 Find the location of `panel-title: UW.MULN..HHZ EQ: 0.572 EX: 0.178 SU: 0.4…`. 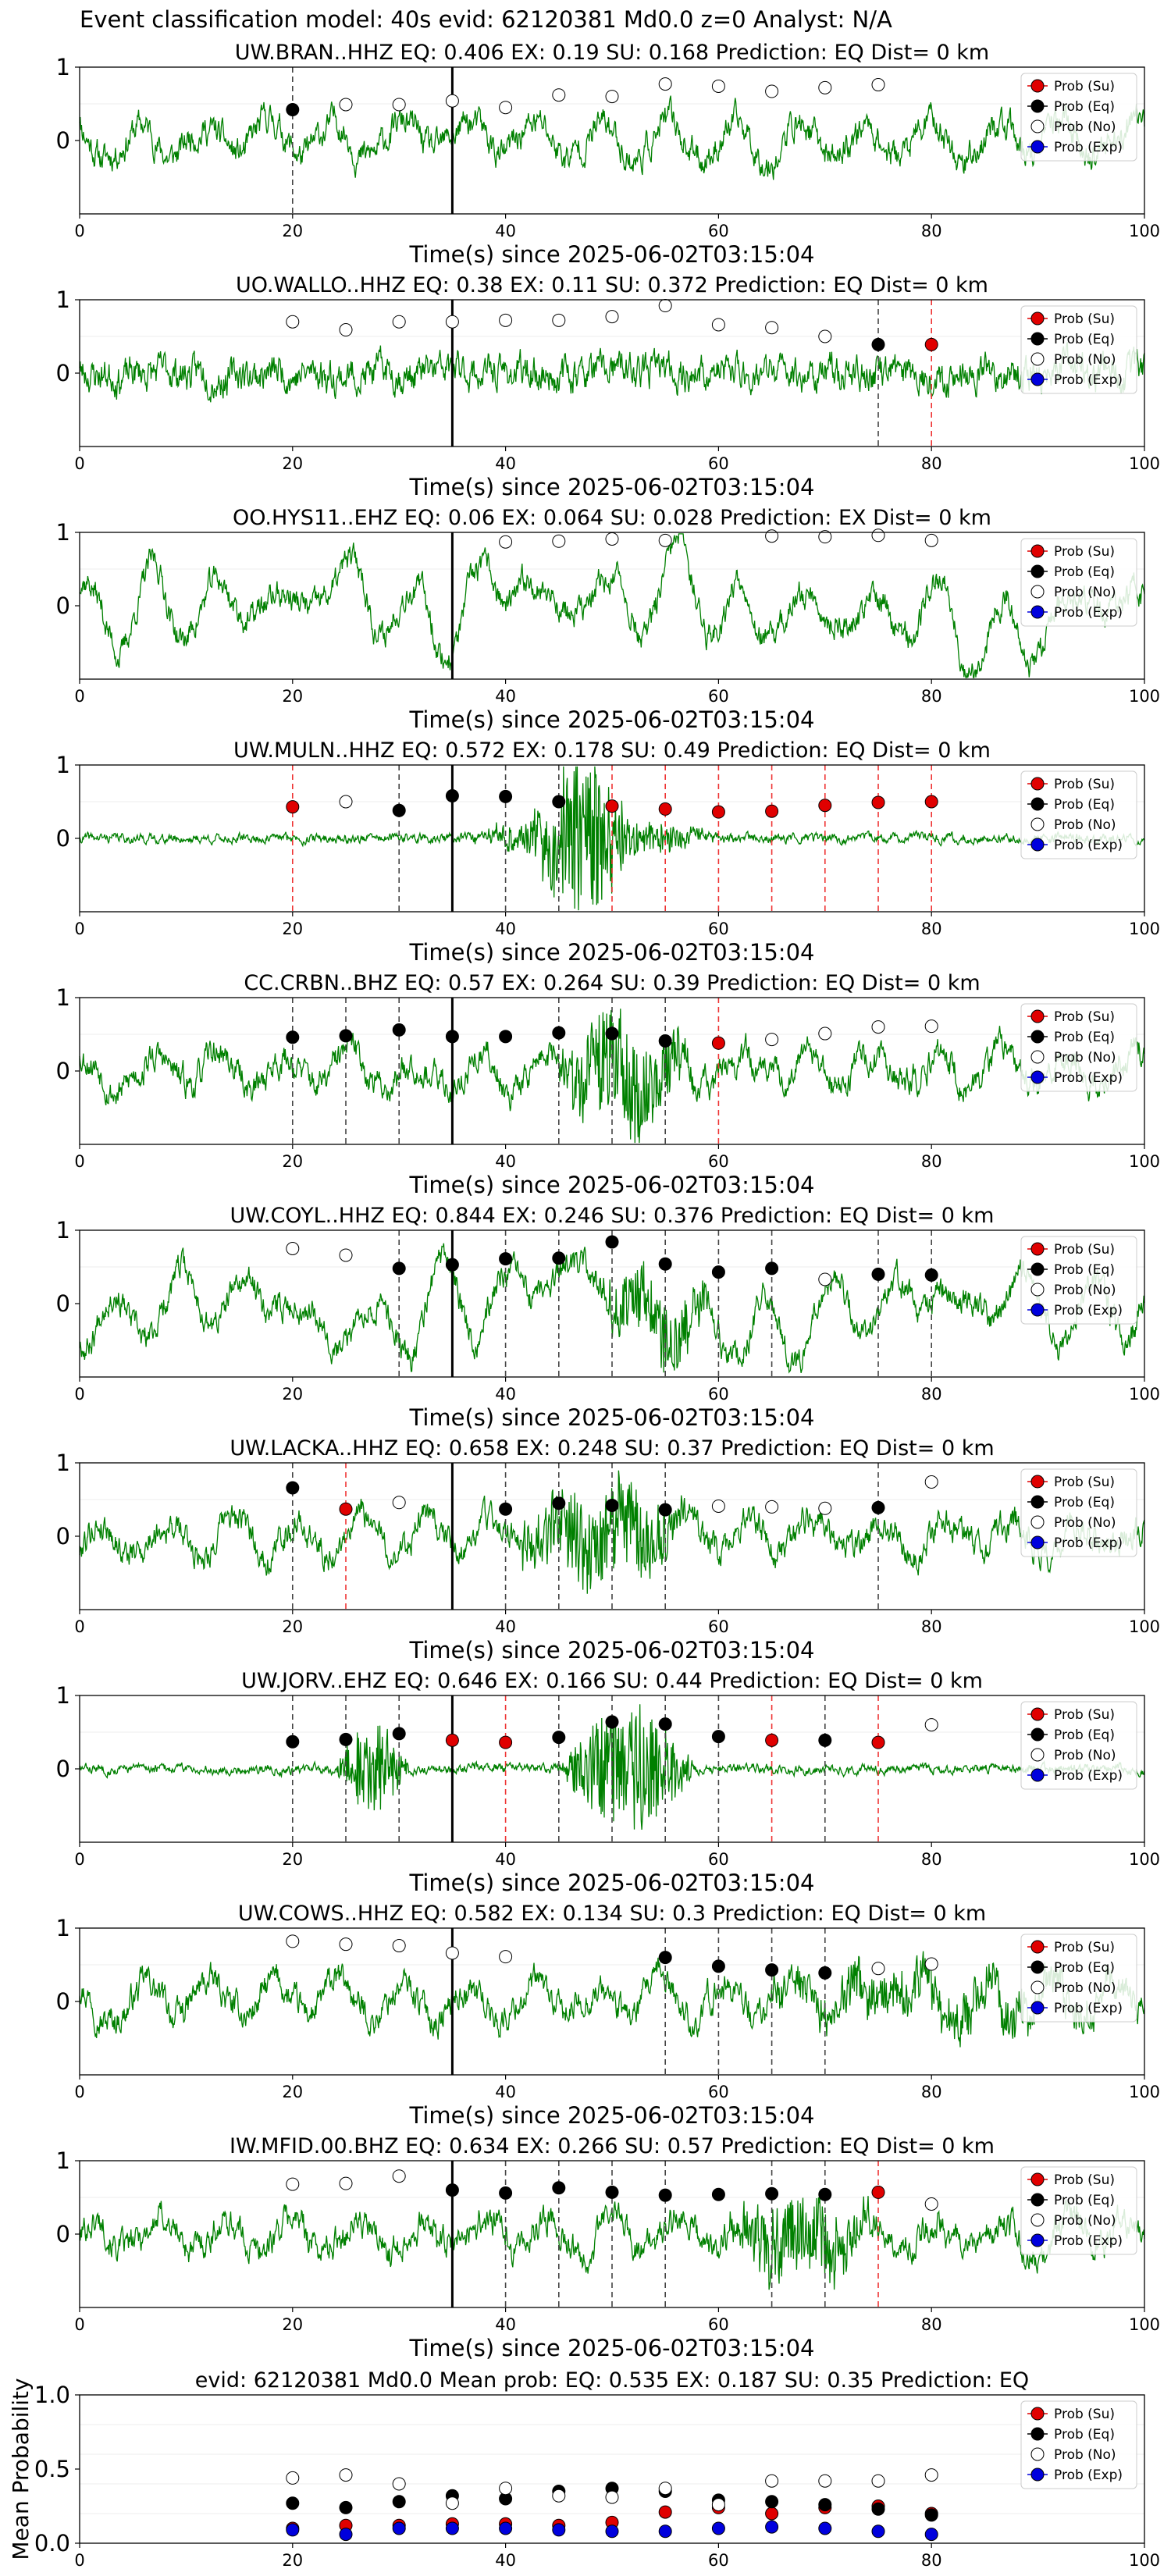

panel-title: UW.MULN..HHZ EQ: 0.572 EX: 0.178 SU: 0.4… is located at coordinates (612, 750).